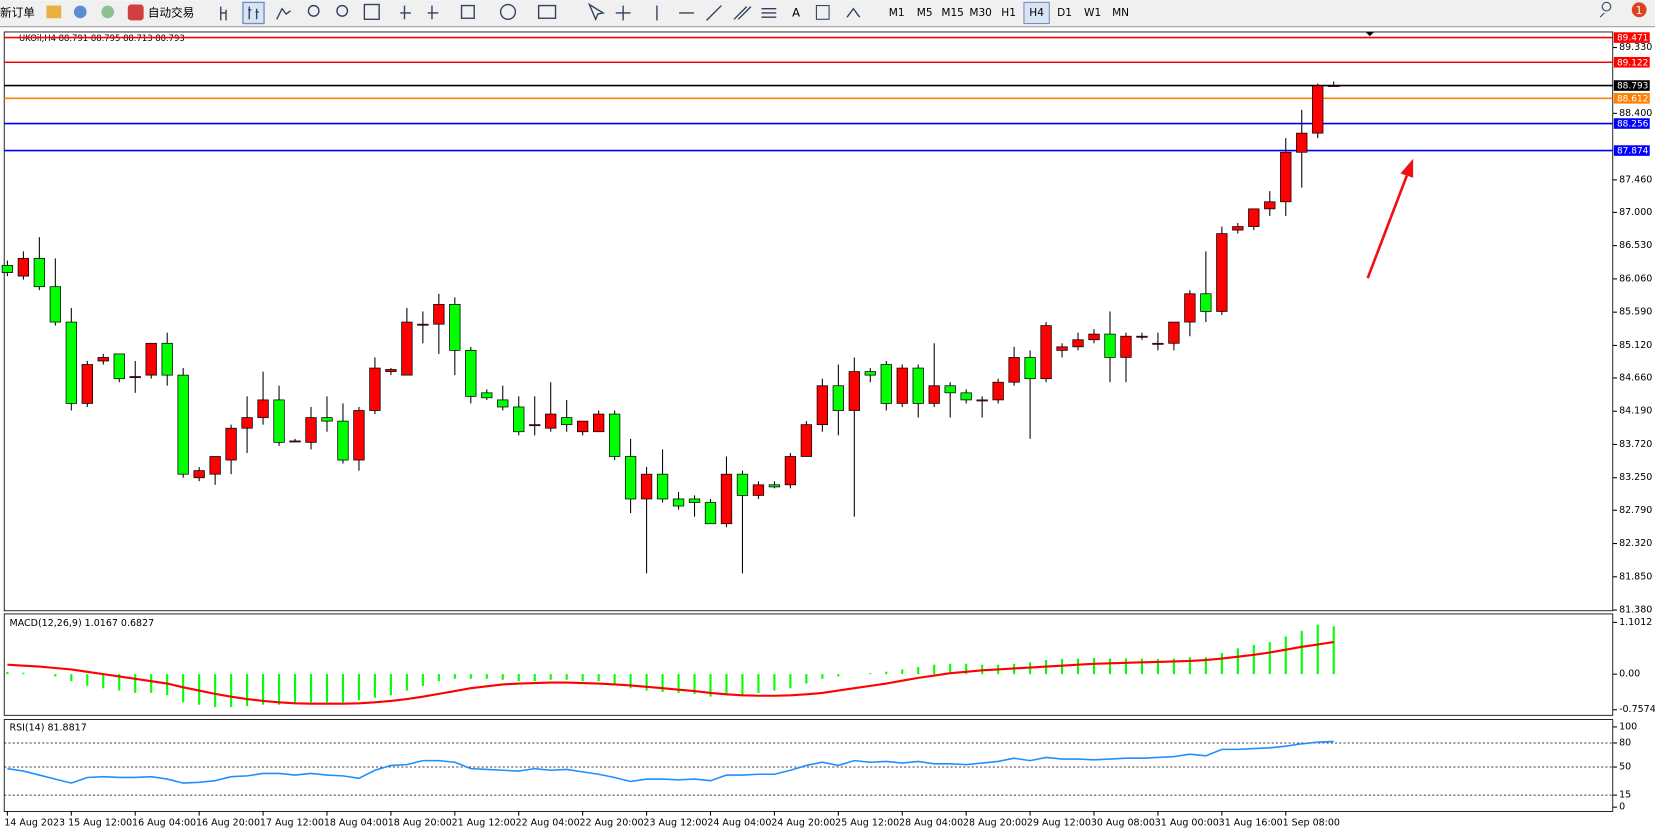 This screenshot has height=836, width=1655. What do you see at coordinates (17, 12) in the screenshot?
I see `new-order-button: 新订单` at bounding box center [17, 12].